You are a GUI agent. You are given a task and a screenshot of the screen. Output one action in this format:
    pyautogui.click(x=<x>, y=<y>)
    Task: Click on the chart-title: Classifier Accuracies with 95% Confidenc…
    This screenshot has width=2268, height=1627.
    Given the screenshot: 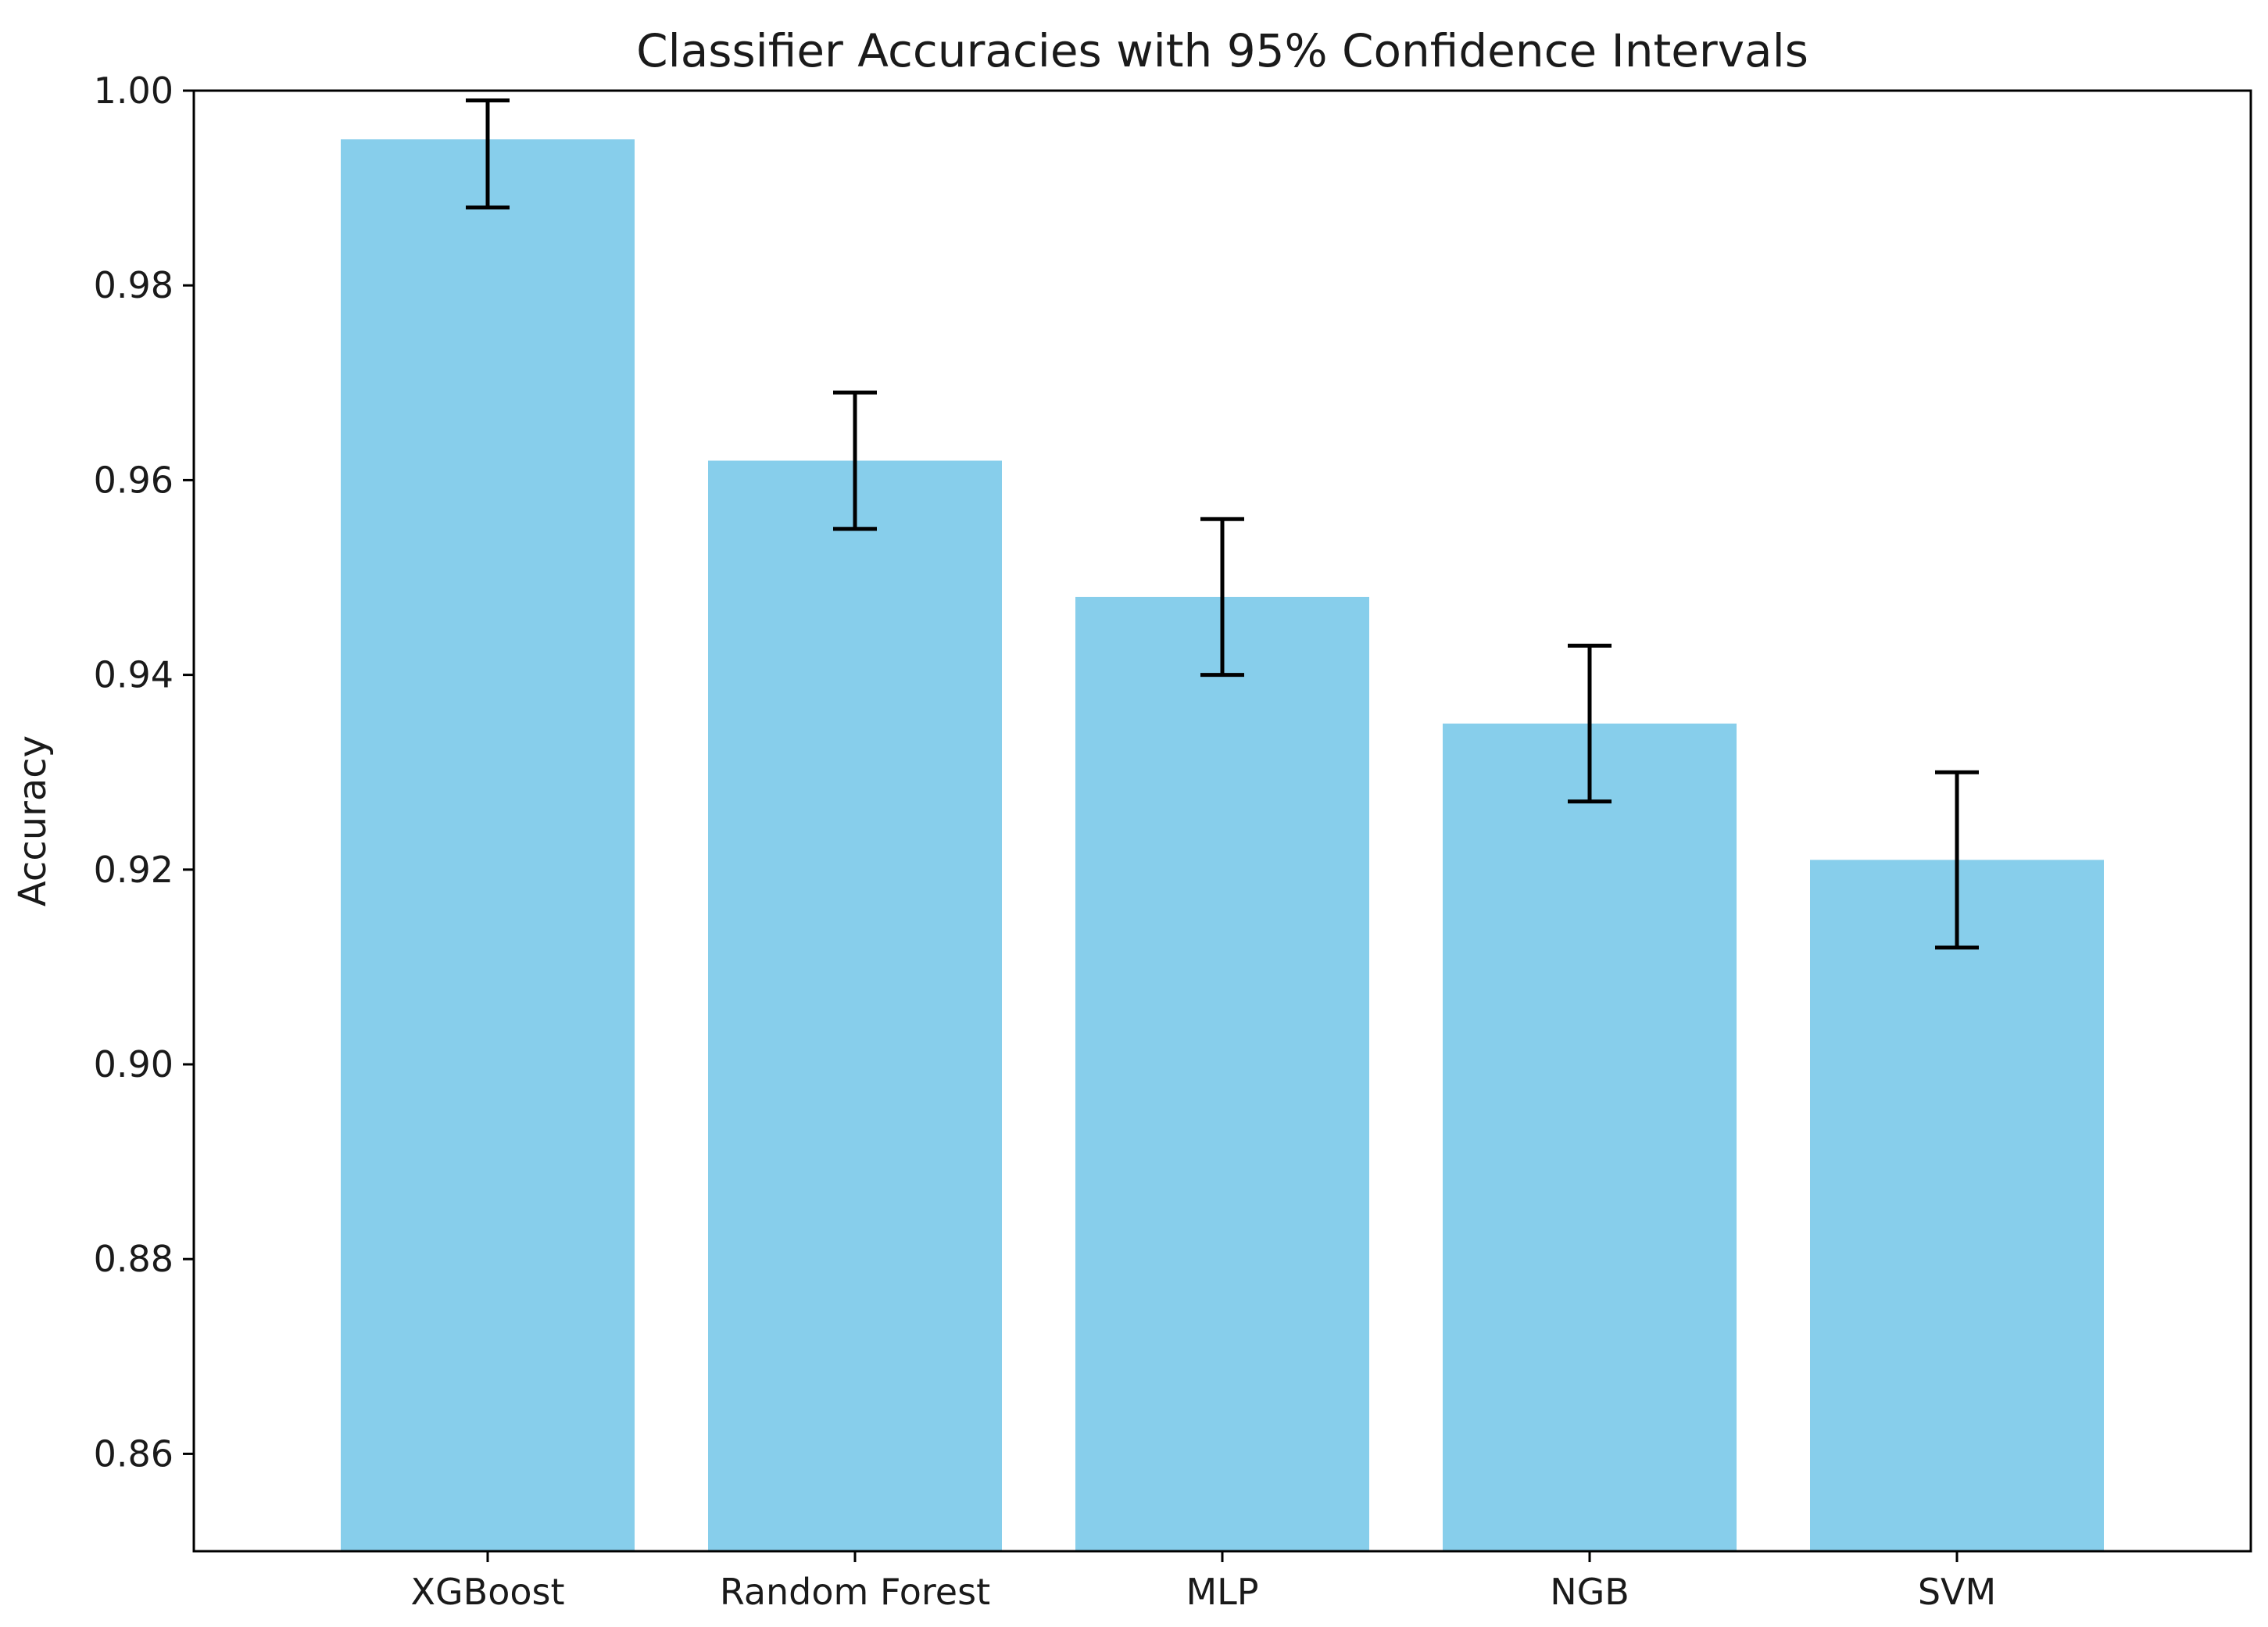 What is the action you would take?
    pyautogui.click(x=1222, y=50)
    